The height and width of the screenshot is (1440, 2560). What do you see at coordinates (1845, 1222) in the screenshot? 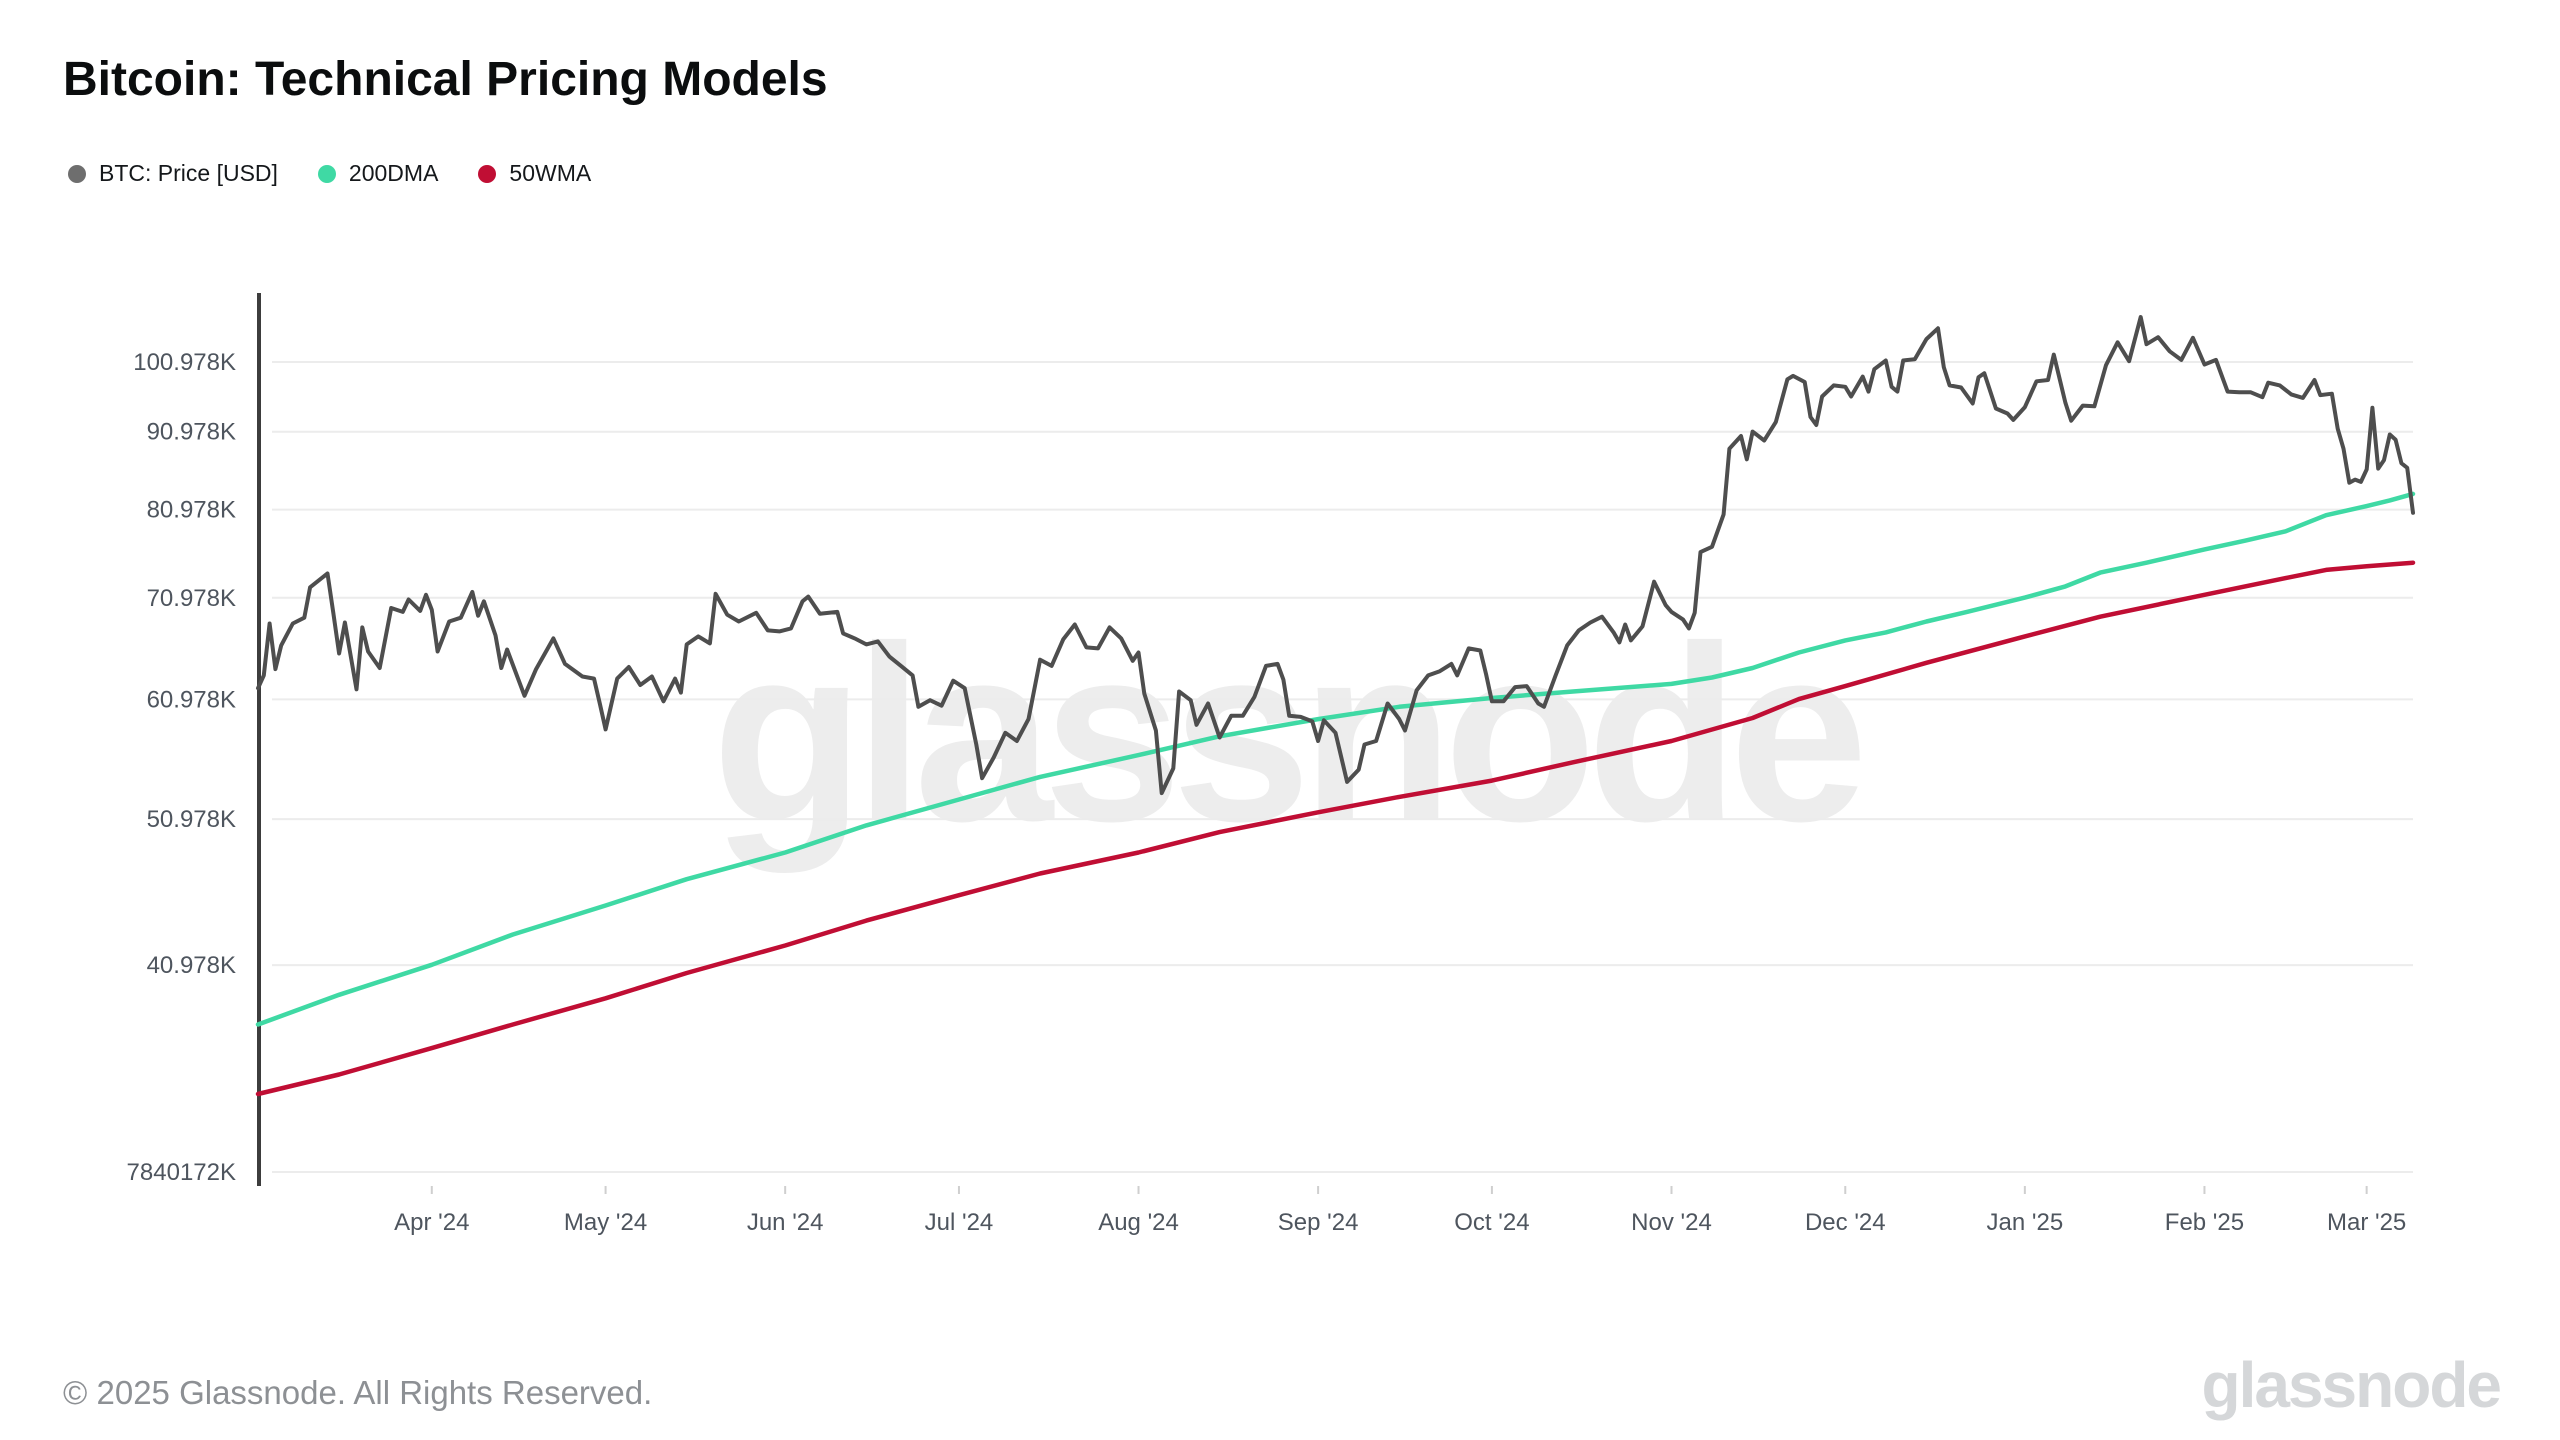
I see `x-axis-tick-label: Dec '24` at bounding box center [1845, 1222].